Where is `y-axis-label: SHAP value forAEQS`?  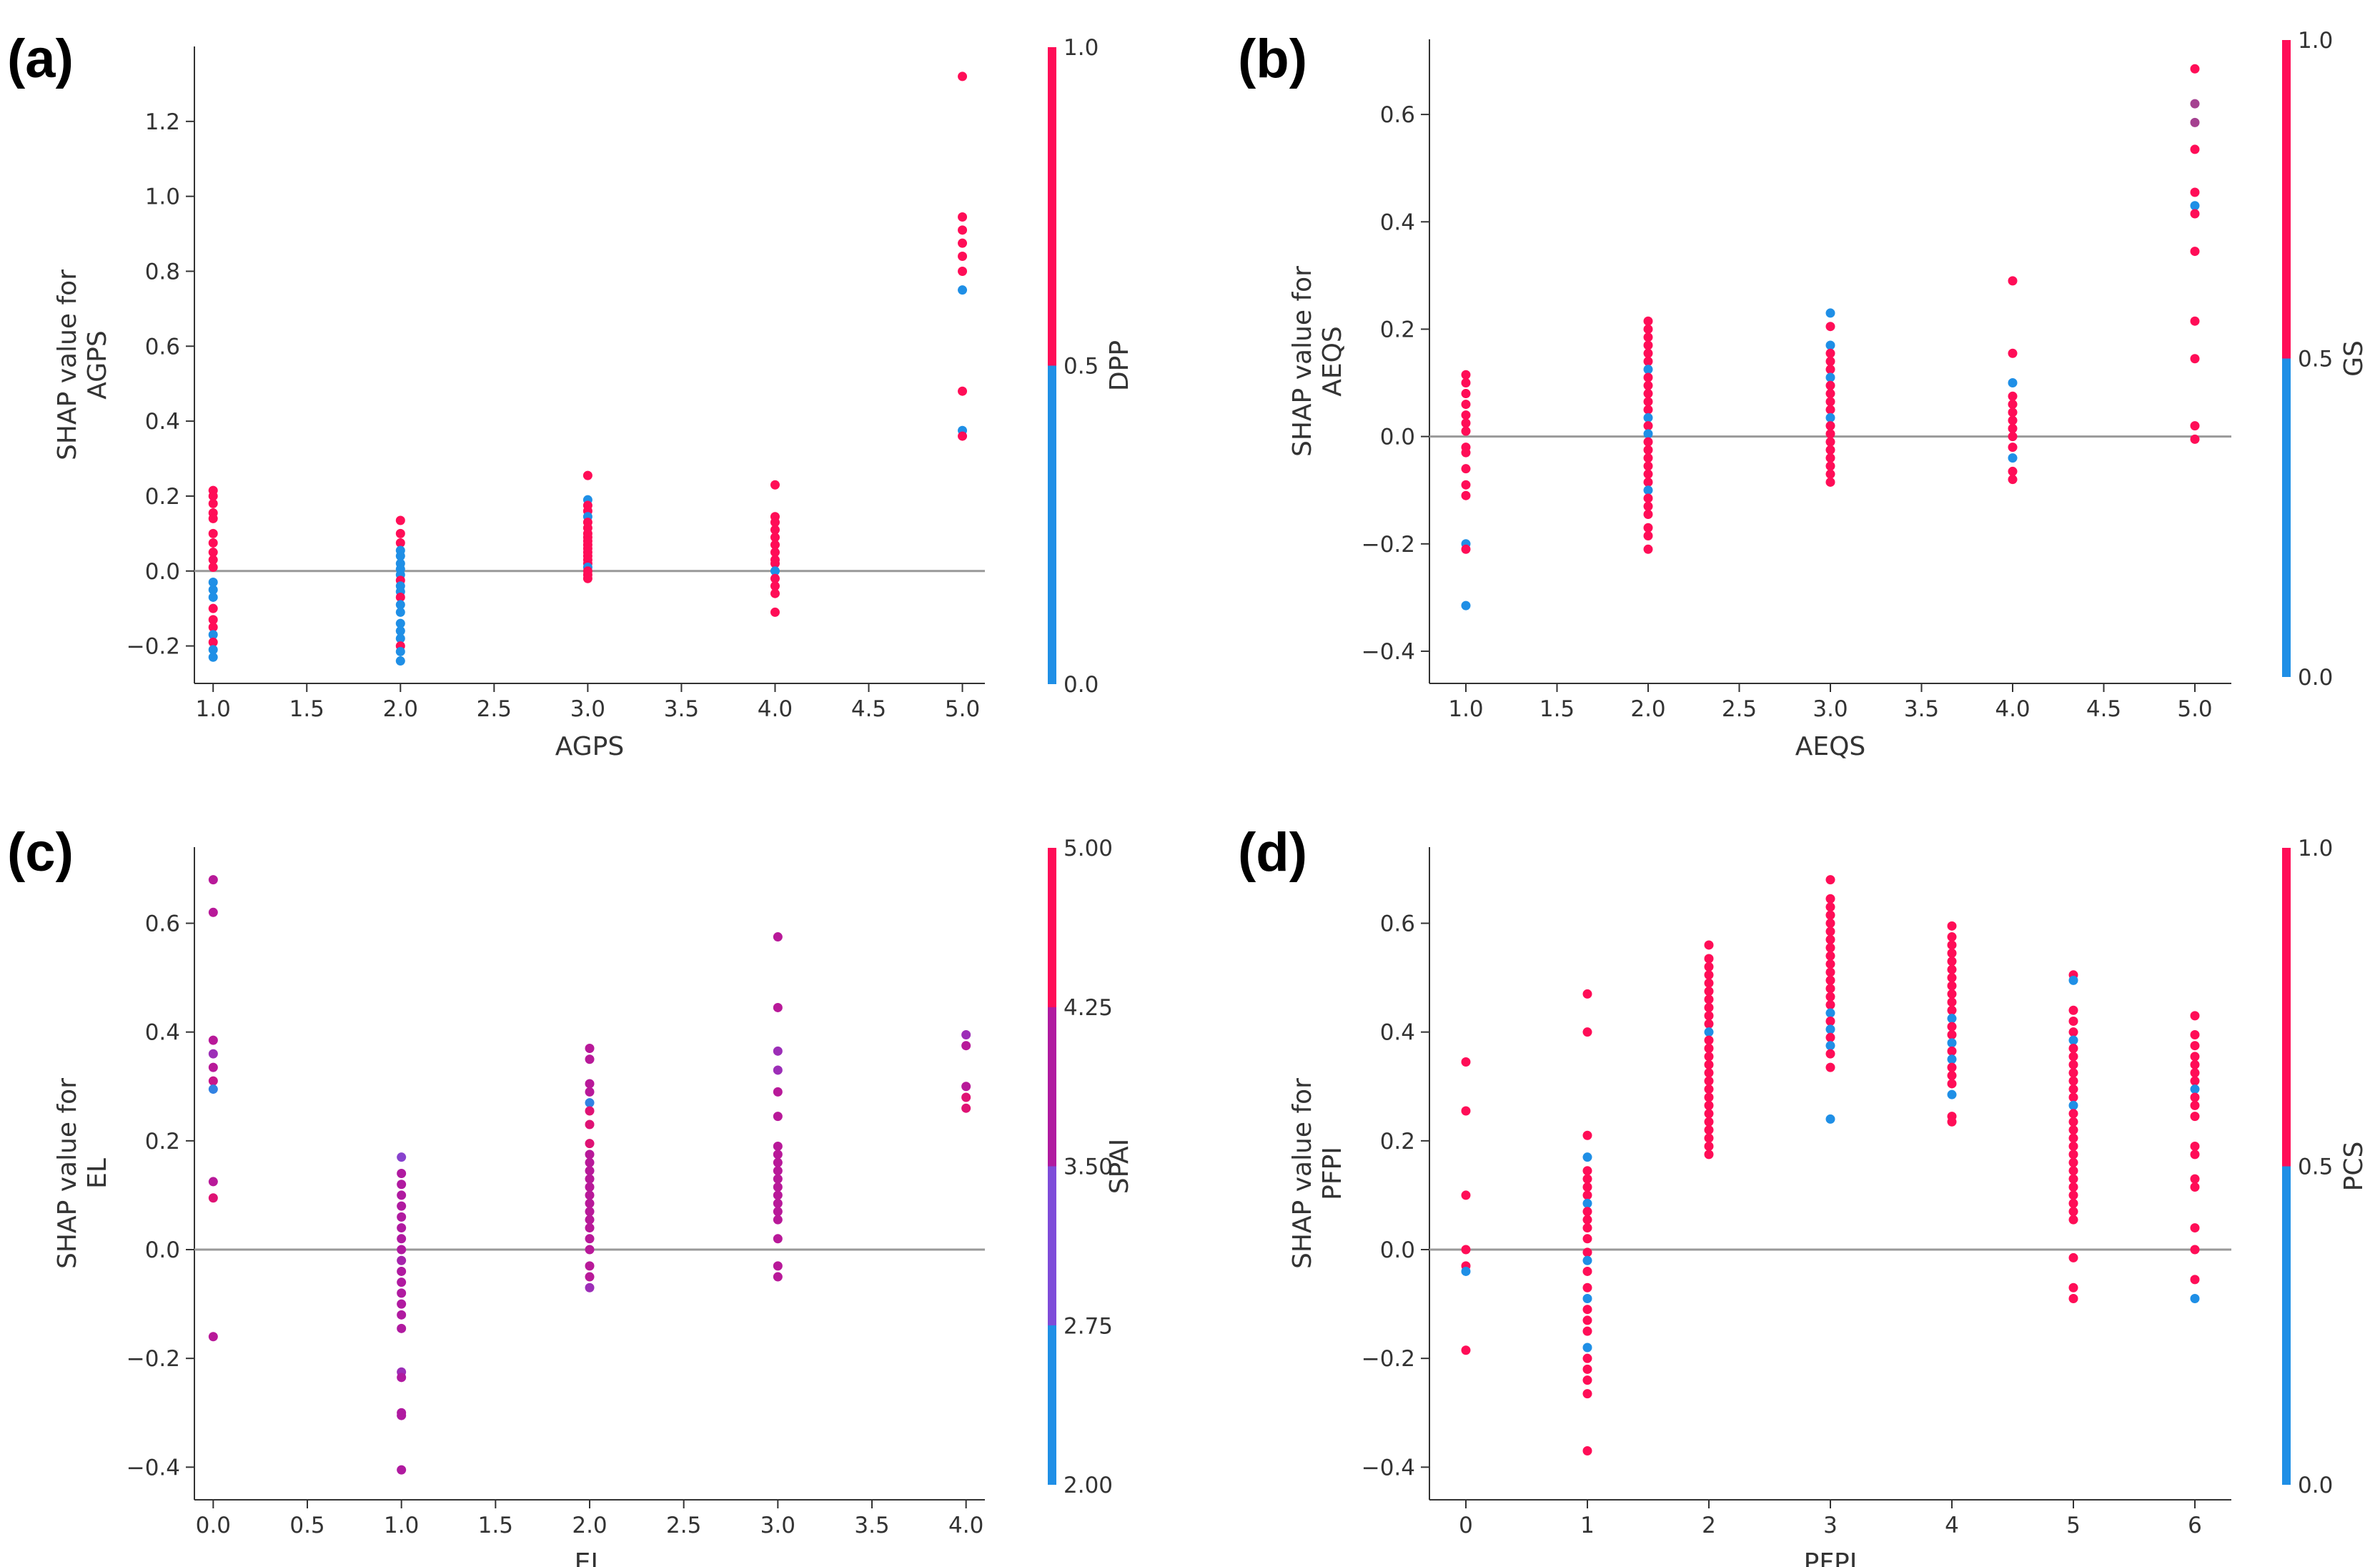 y-axis-label: SHAP value forAEQS is located at coordinates (1317, 361).